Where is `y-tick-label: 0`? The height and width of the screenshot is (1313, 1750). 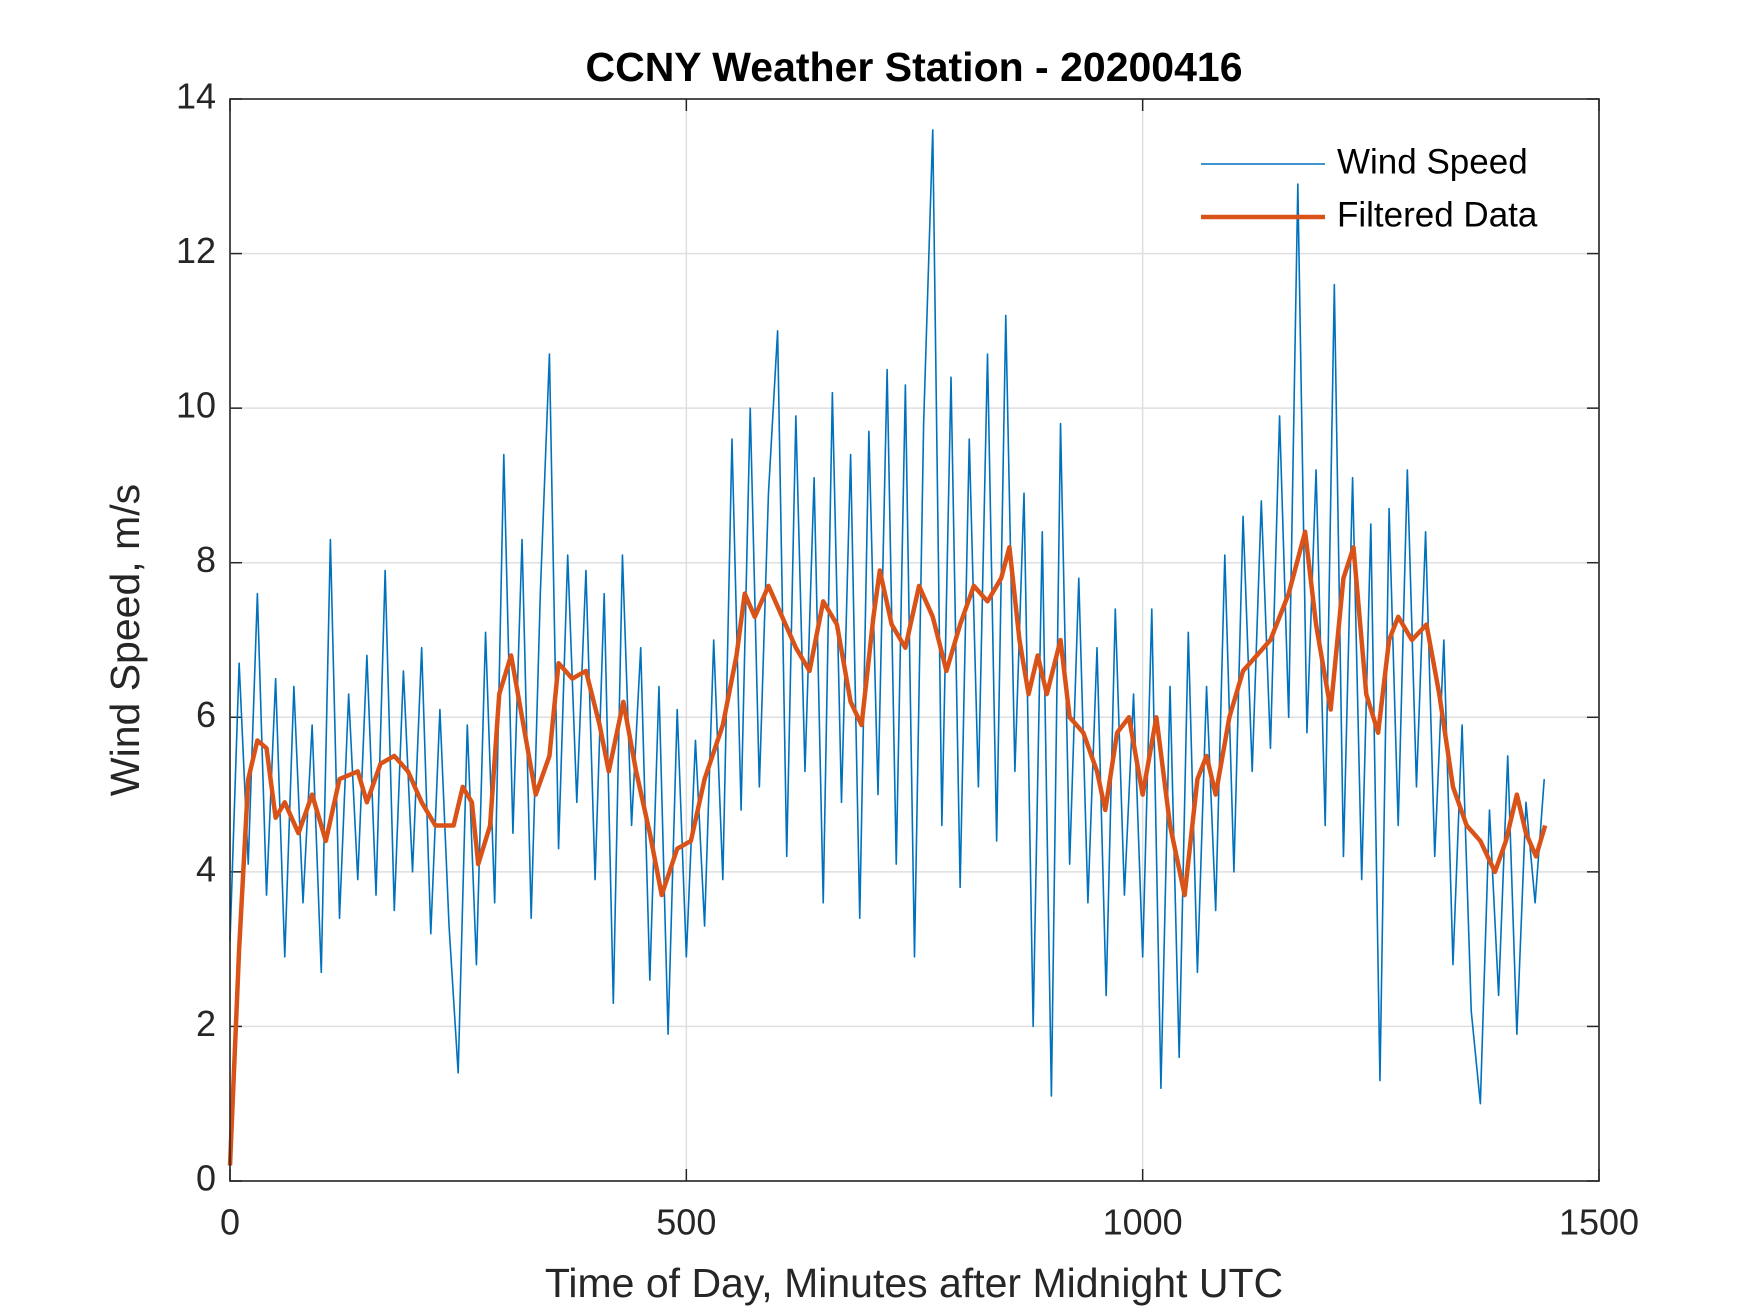 y-tick-label: 0 is located at coordinates (206, 1178).